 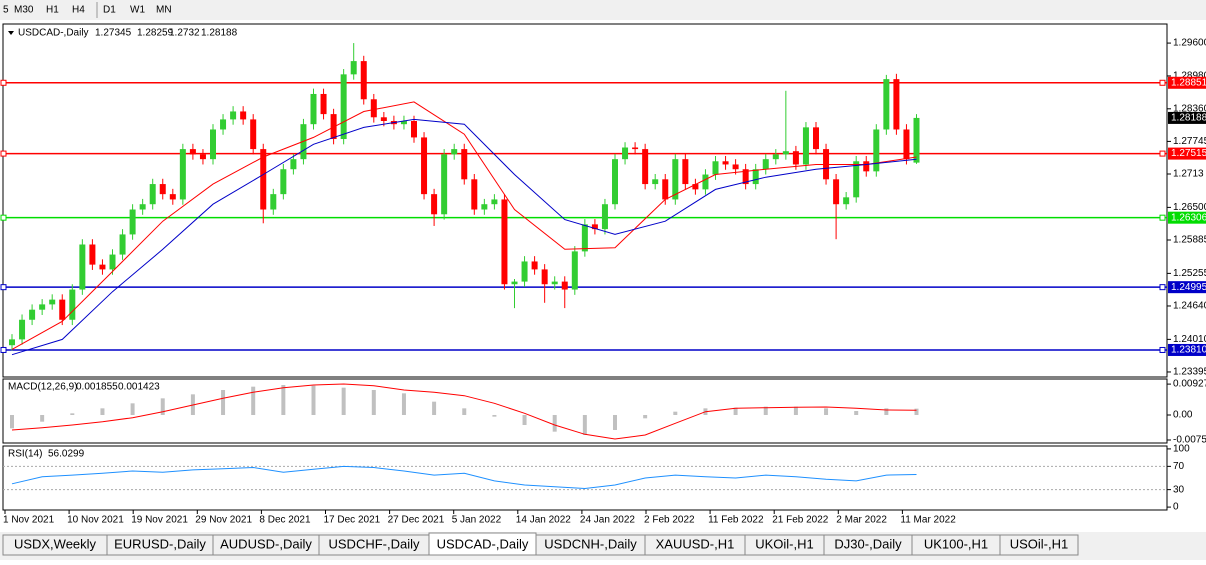 What do you see at coordinates (375, 543) in the screenshot?
I see `tab-label: USDCHF-,Daily` at bounding box center [375, 543].